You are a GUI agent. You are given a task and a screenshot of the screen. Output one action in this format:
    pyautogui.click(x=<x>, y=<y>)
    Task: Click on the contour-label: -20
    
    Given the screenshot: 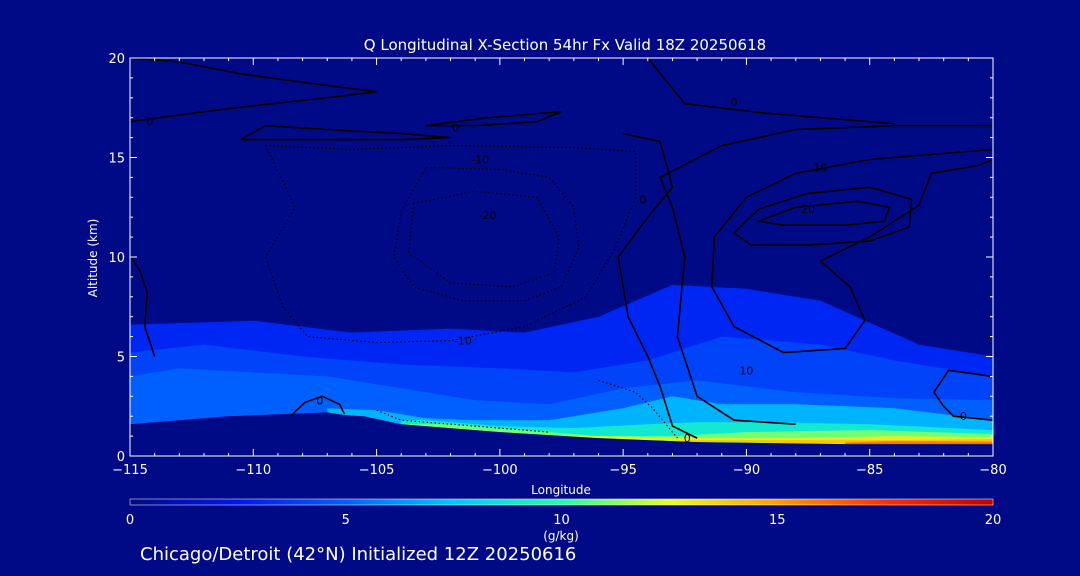 What is the action you would take?
    pyautogui.click(x=488, y=215)
    